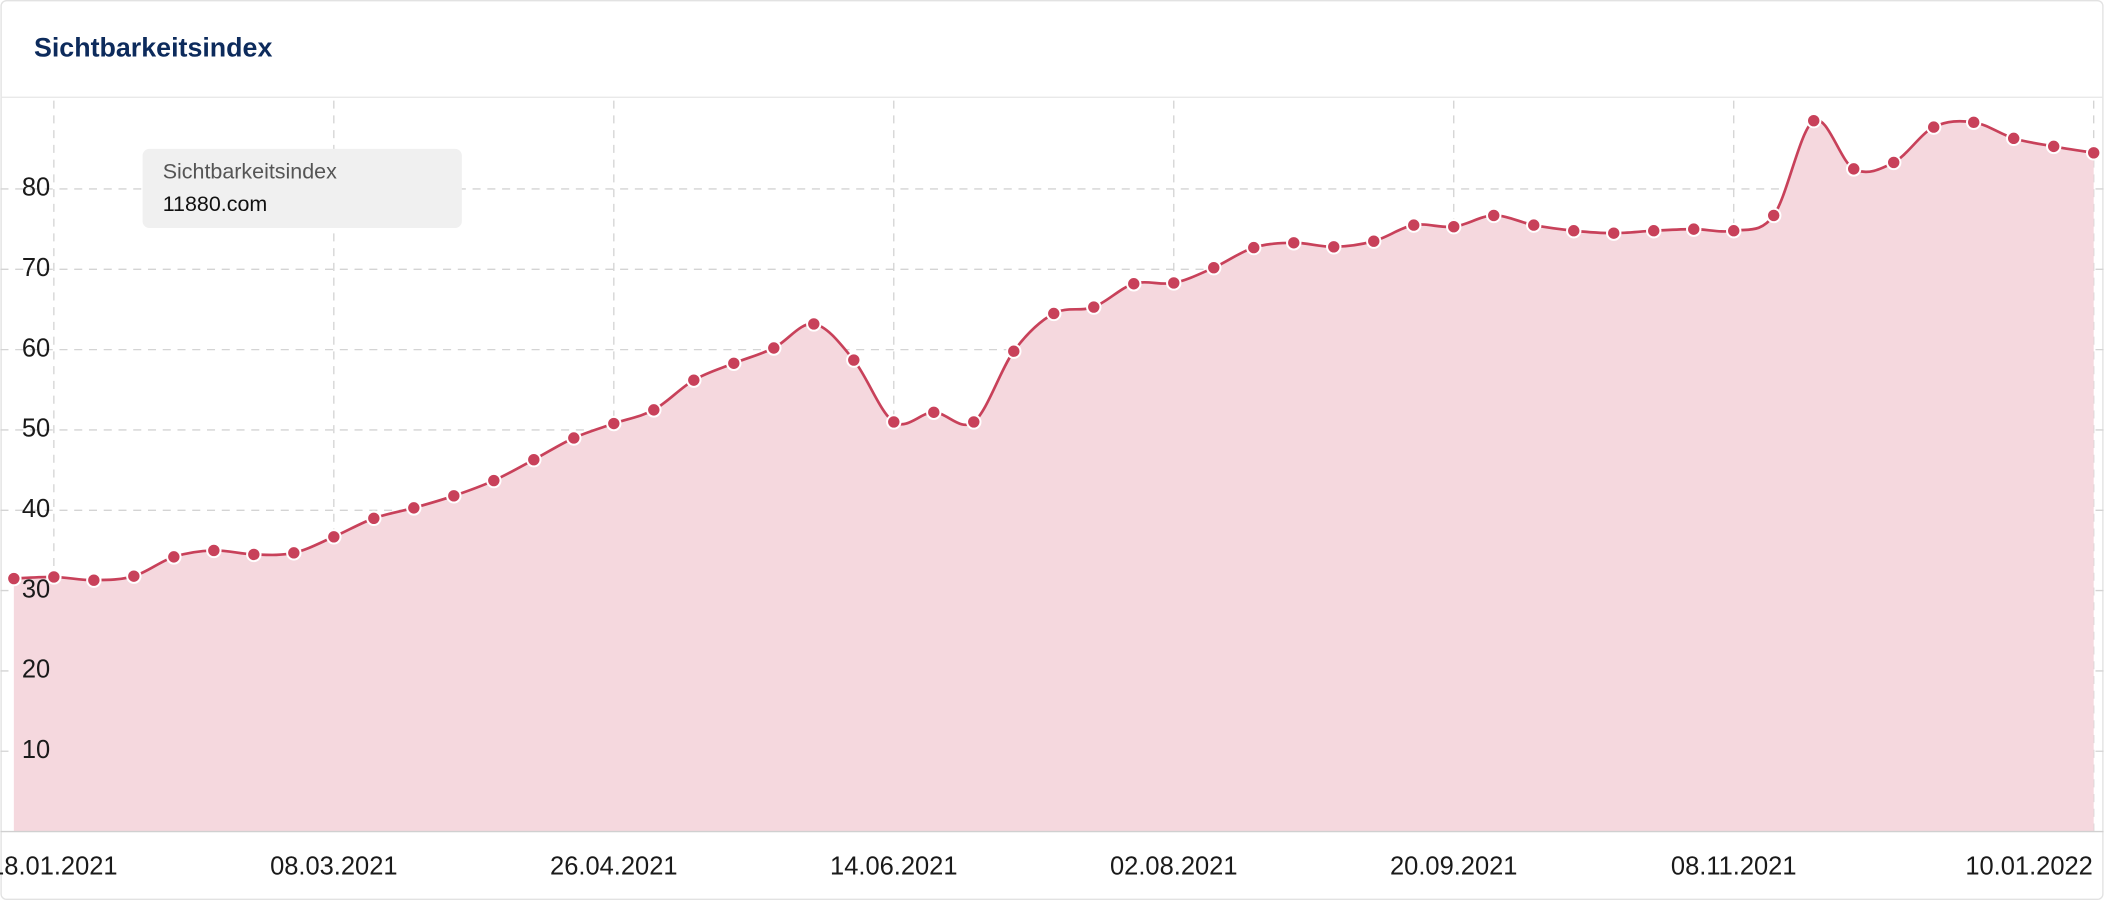  What do you see at coordinates (36, 750) in the screenshot?
I see `y-tick-label: 10` at bounding box center [36, 750].